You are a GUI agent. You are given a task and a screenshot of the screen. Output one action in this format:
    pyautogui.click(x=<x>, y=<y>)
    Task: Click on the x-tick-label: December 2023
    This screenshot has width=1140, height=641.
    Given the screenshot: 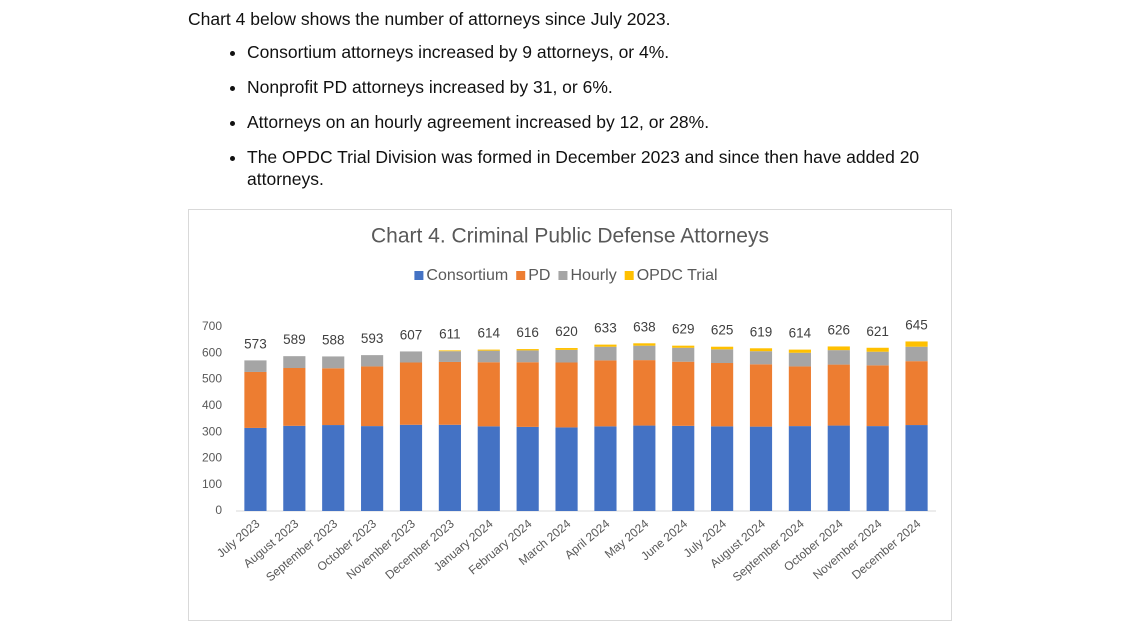 What is the action you would take?
    pyautogui.click(x=419, y=549)
    